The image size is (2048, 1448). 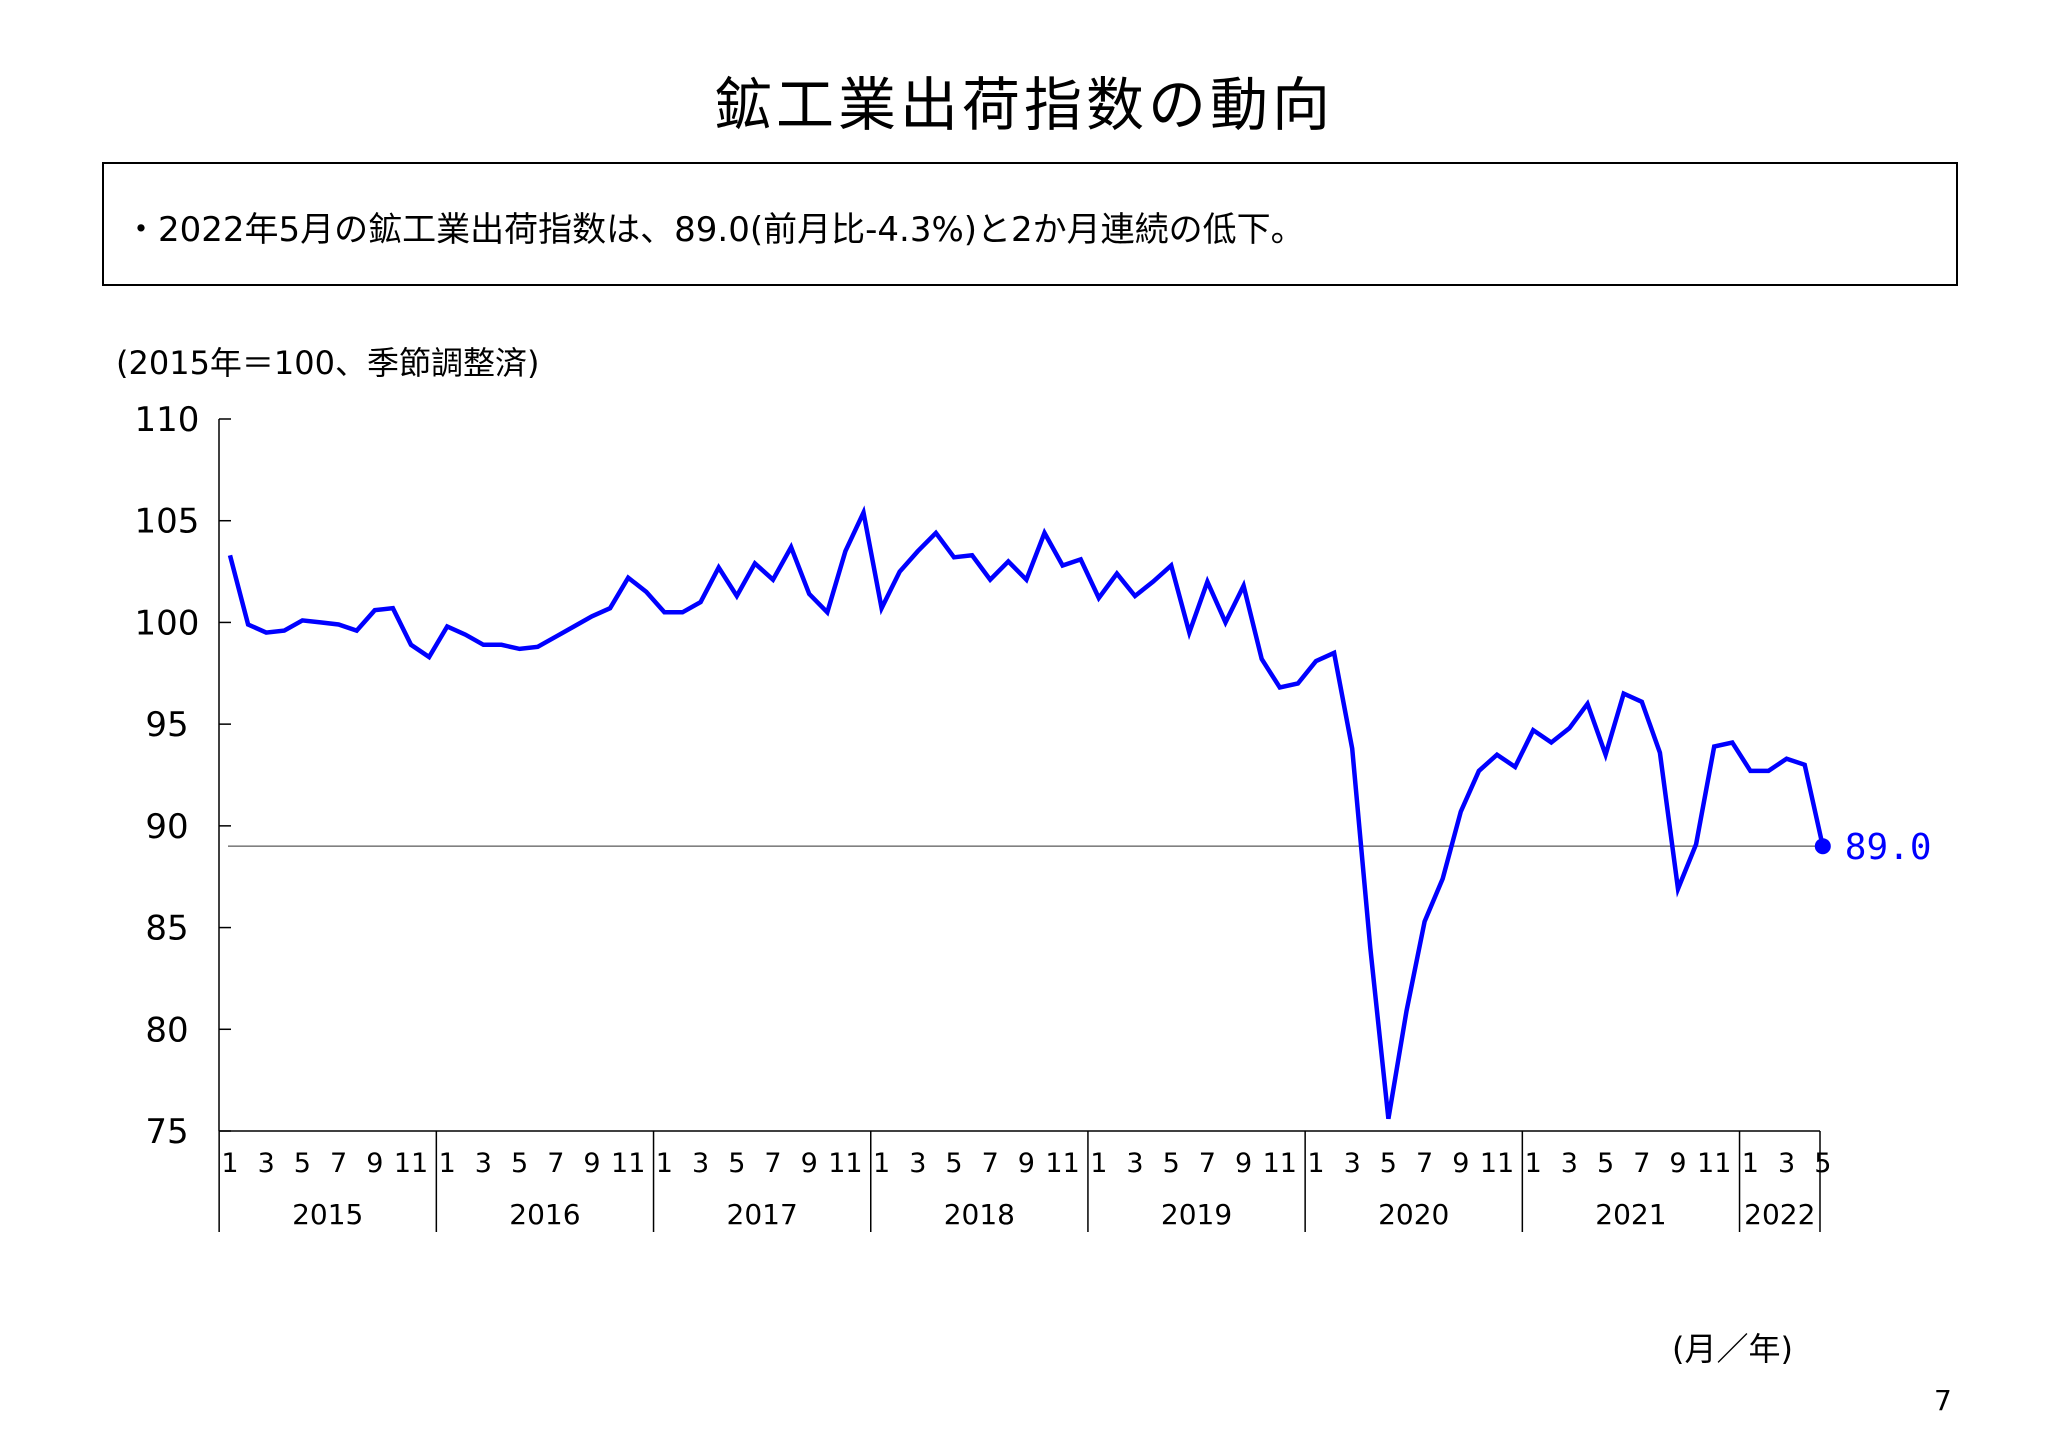 I want to click on month-label-52: 5, so click(x=1171, y=1163).